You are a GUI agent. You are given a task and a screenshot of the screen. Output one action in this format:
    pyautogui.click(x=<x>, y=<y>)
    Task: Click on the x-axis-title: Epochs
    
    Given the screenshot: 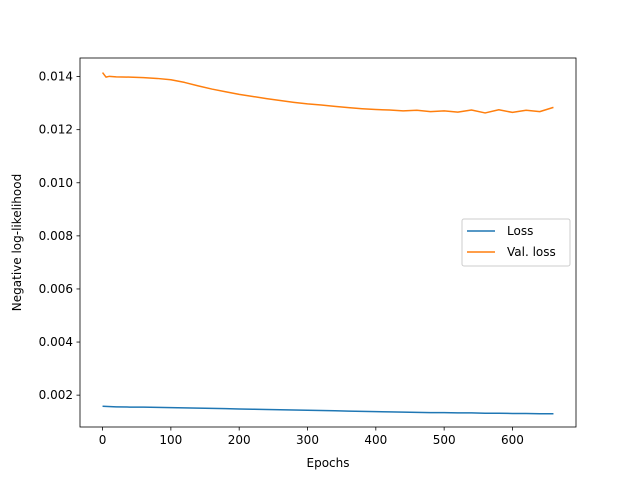 What is the action you would take?
    pyautogui.click(x=328, y=463)
    